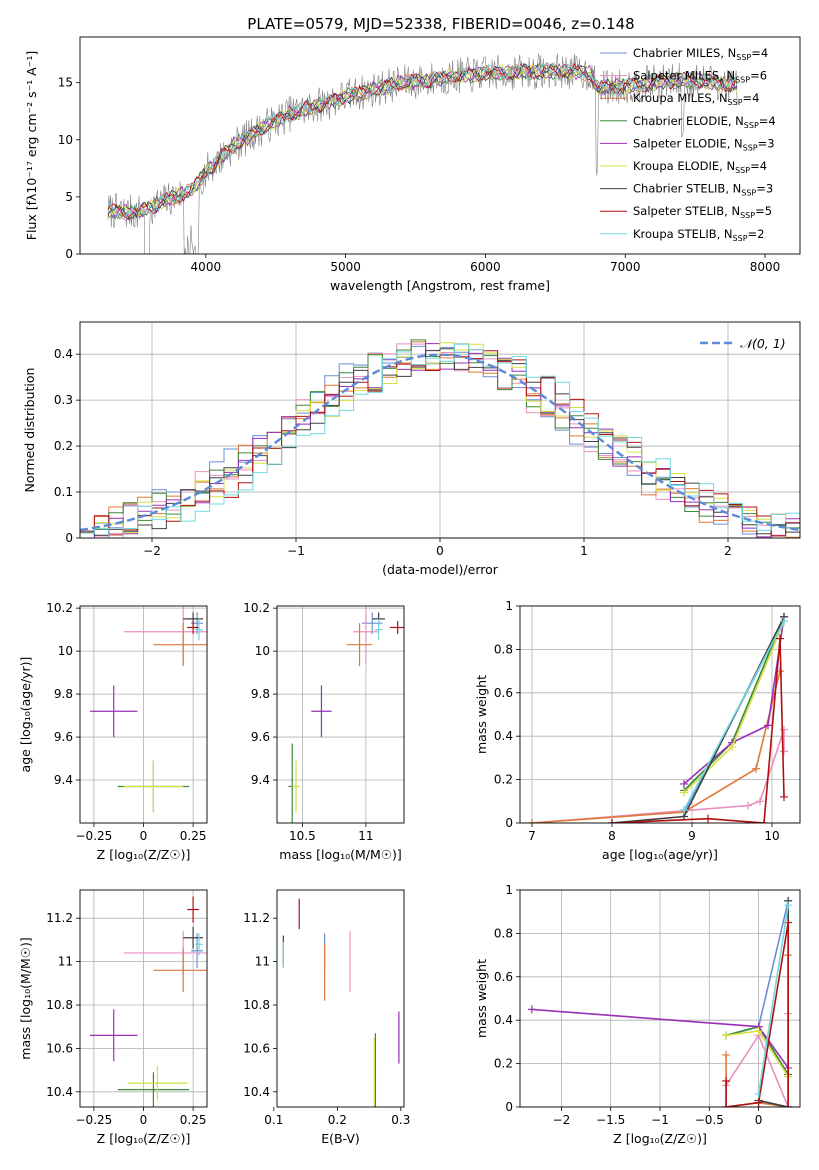 This screenshot has height=1170, width=819. Describe the element at coordinates (340, 854) in the screenshot. I see `x-axis-label: mass [log₁₀(M/M☉)]` at that location.